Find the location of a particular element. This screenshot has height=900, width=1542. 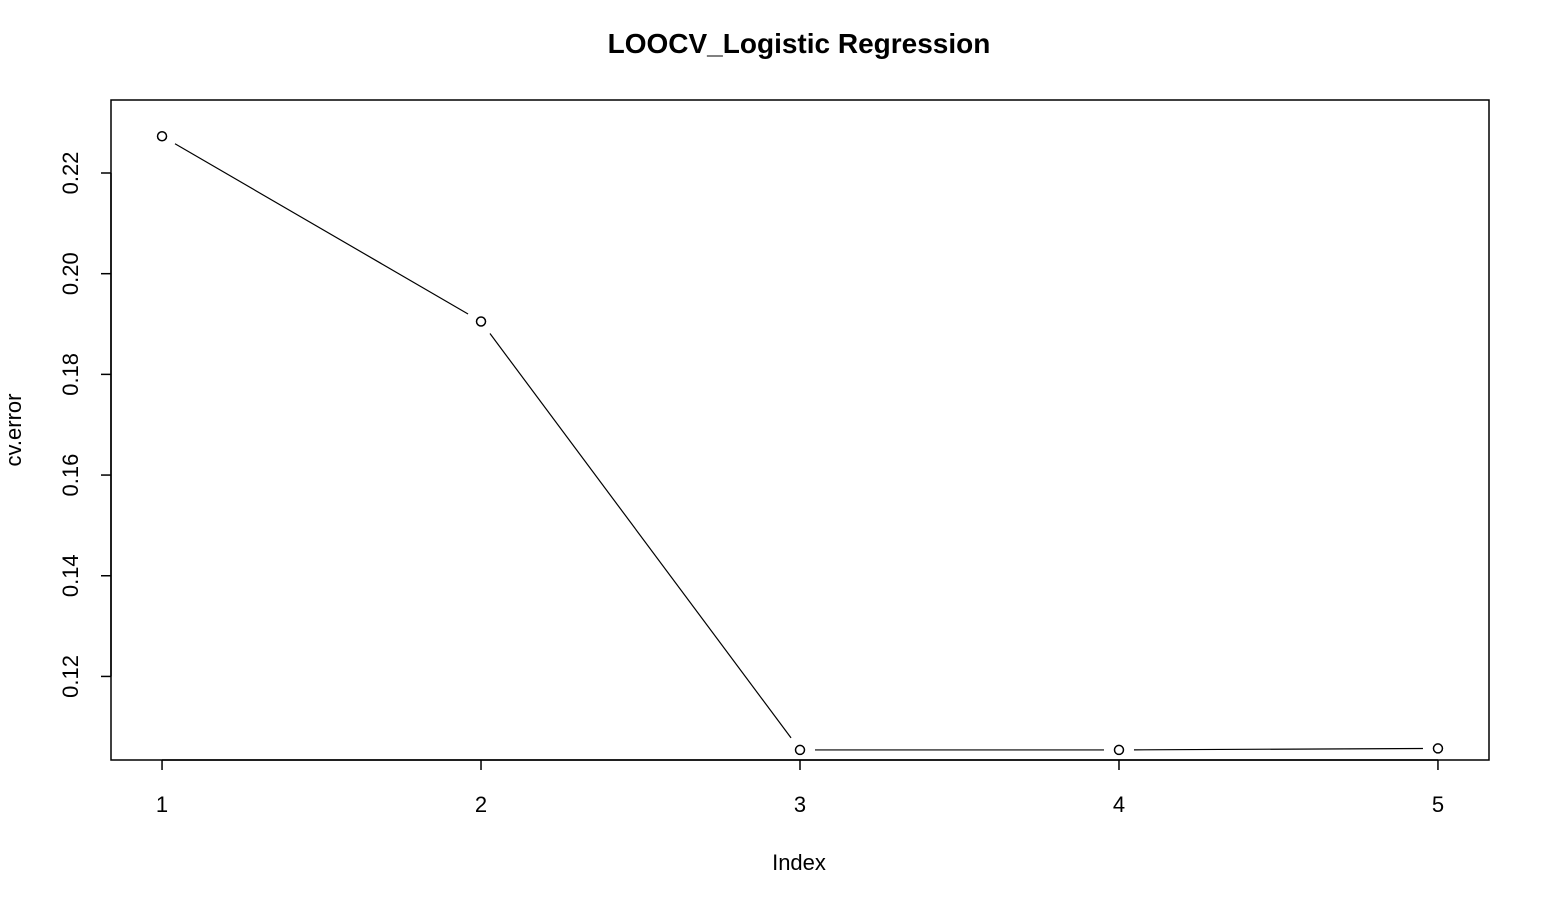

x-axis-label: Index is located at coordinates (799, 862).